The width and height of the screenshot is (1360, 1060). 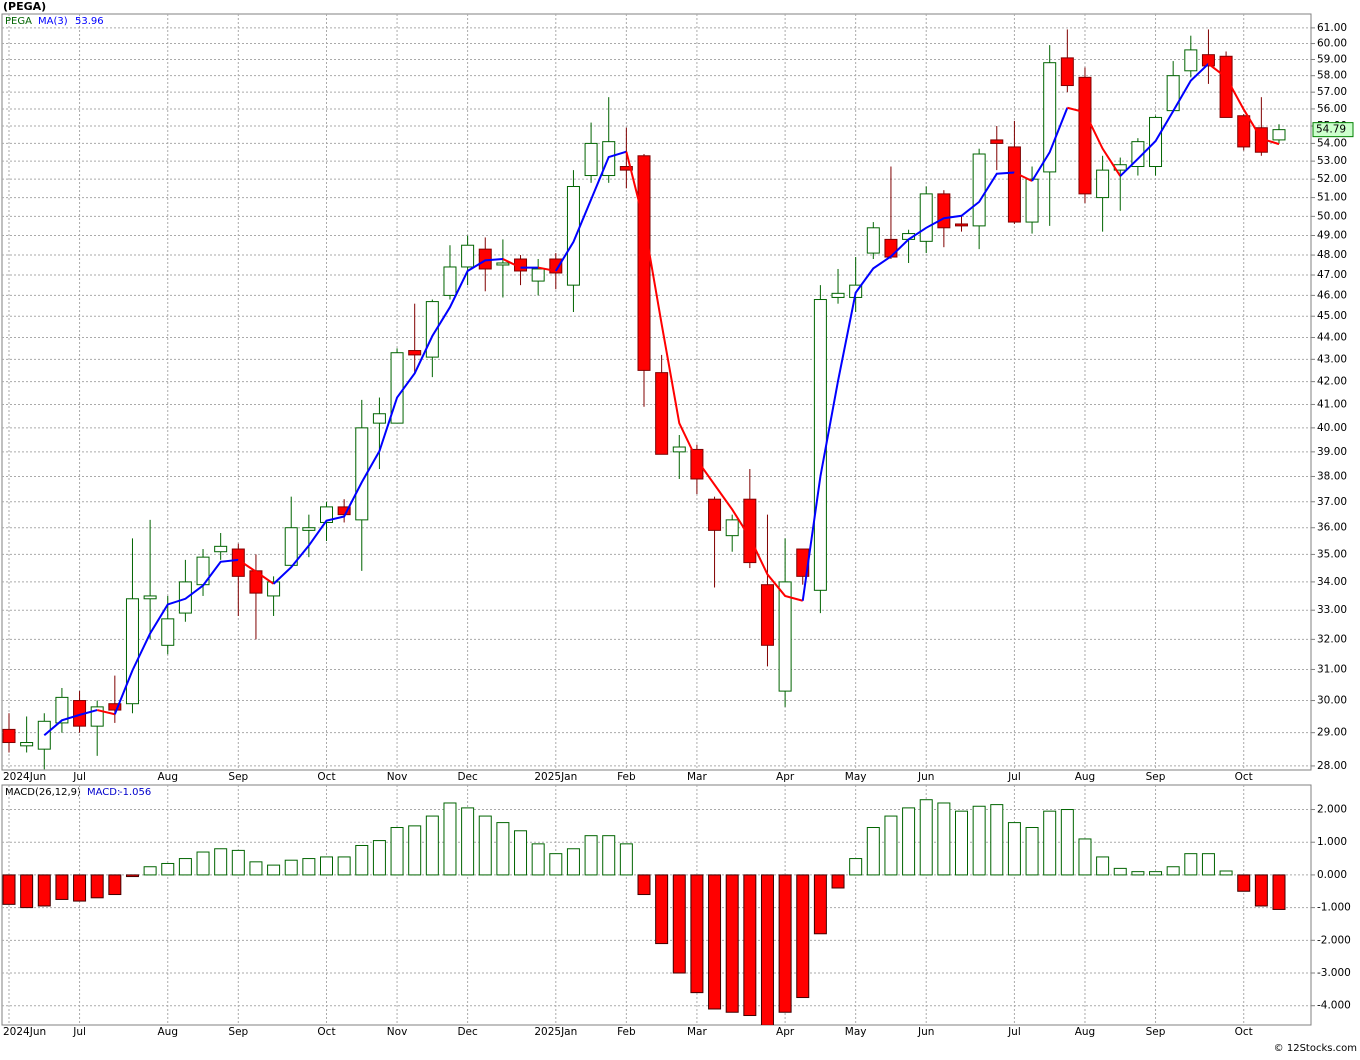 I want to click on y-tick-label: 58.00, so click(x=1332, y=76).